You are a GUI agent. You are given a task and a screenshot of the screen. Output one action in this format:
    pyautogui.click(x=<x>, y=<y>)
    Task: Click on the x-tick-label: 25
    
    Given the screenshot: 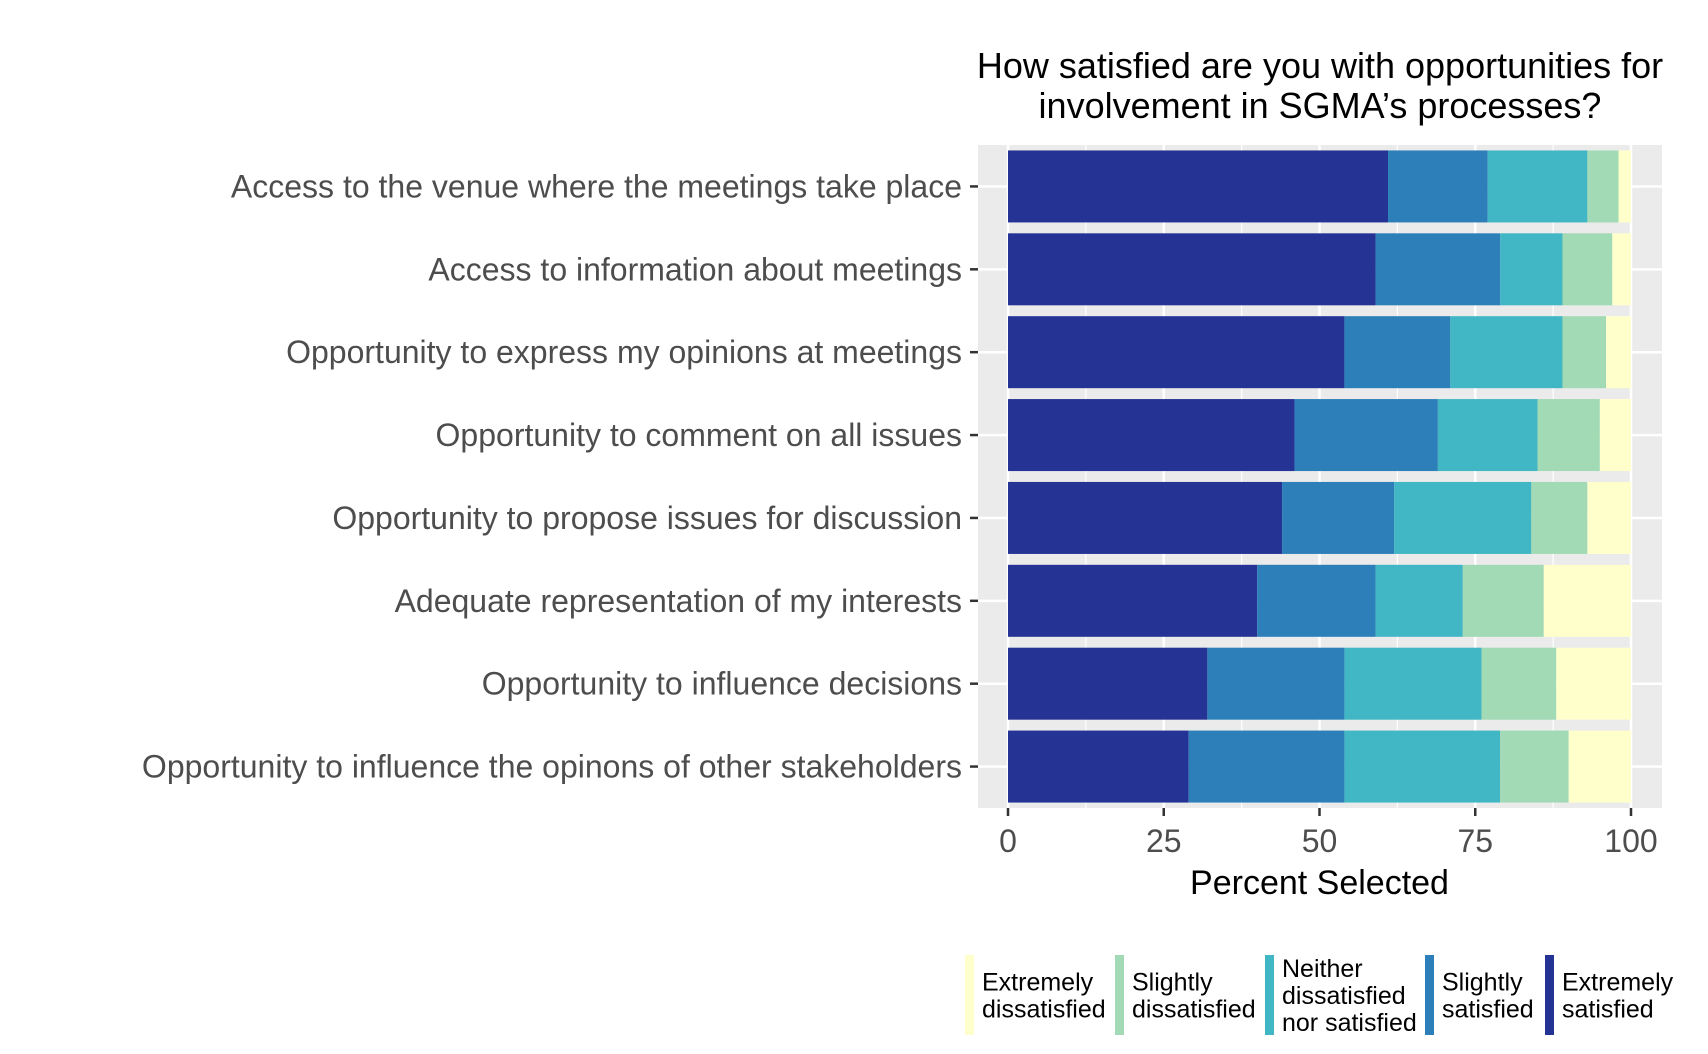 What is the action you would take?
    pyautogui.click(x=1164, y=841)
    